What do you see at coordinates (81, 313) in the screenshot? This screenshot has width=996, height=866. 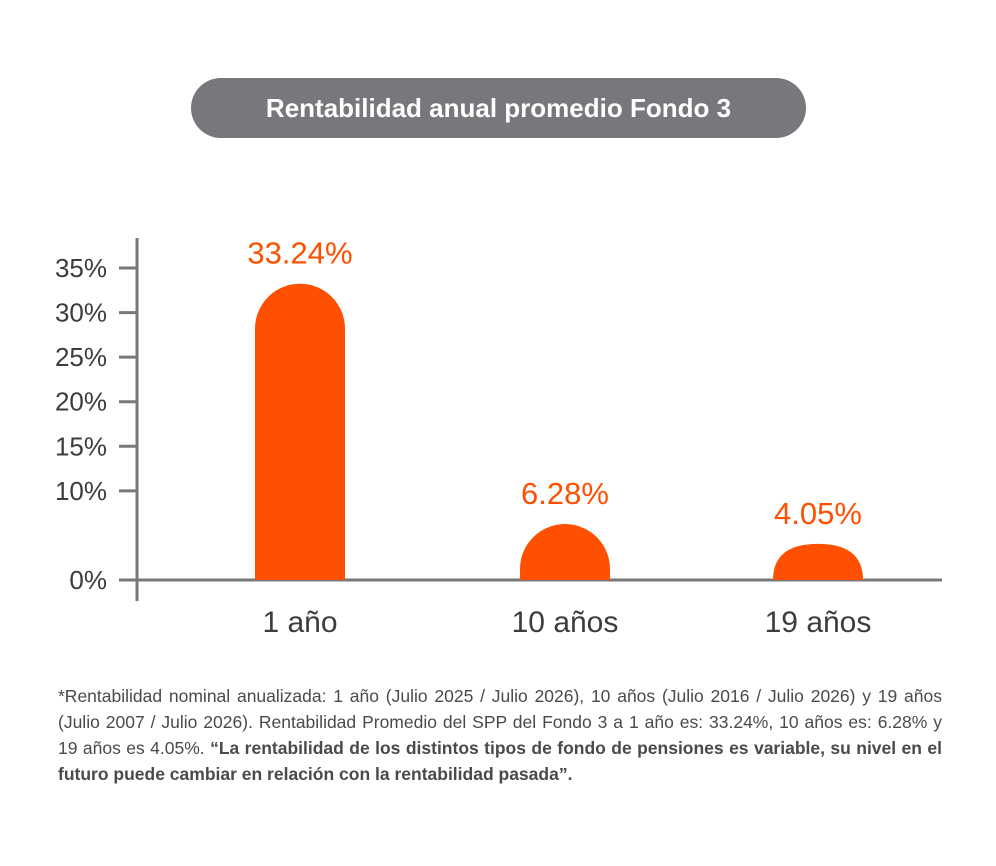 I see `y-tick-label: 30%` at bounding box center [81, 313].